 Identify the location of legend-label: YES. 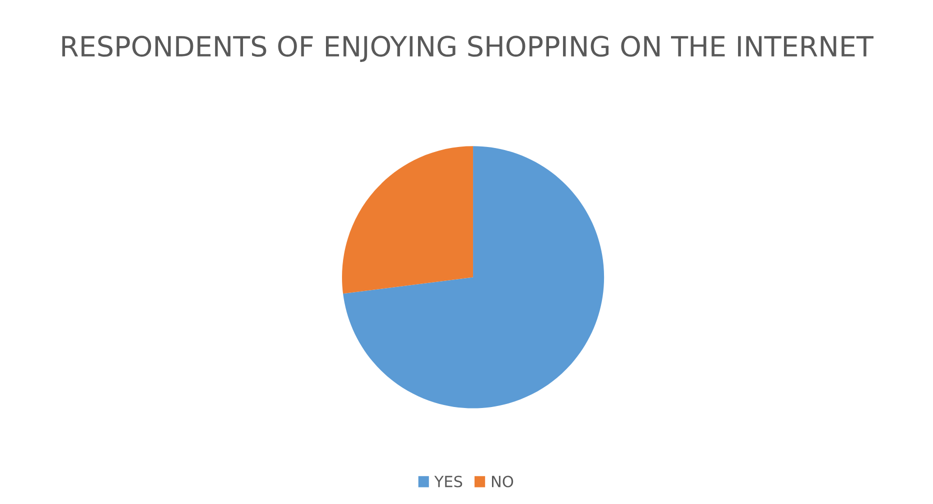
(448, 482).